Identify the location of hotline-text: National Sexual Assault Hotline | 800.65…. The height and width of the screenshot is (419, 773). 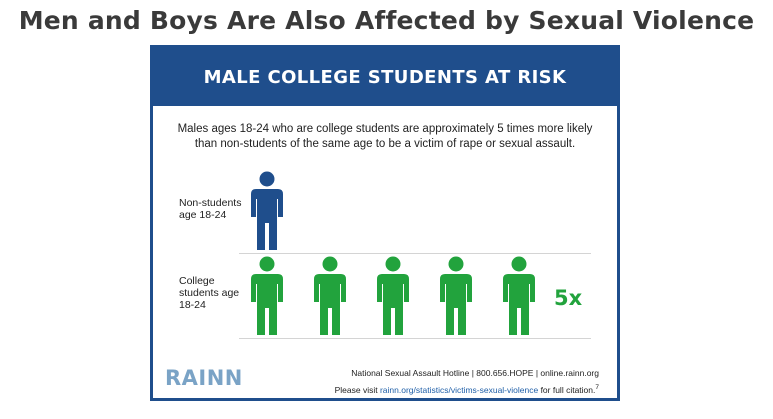
(475, 373).